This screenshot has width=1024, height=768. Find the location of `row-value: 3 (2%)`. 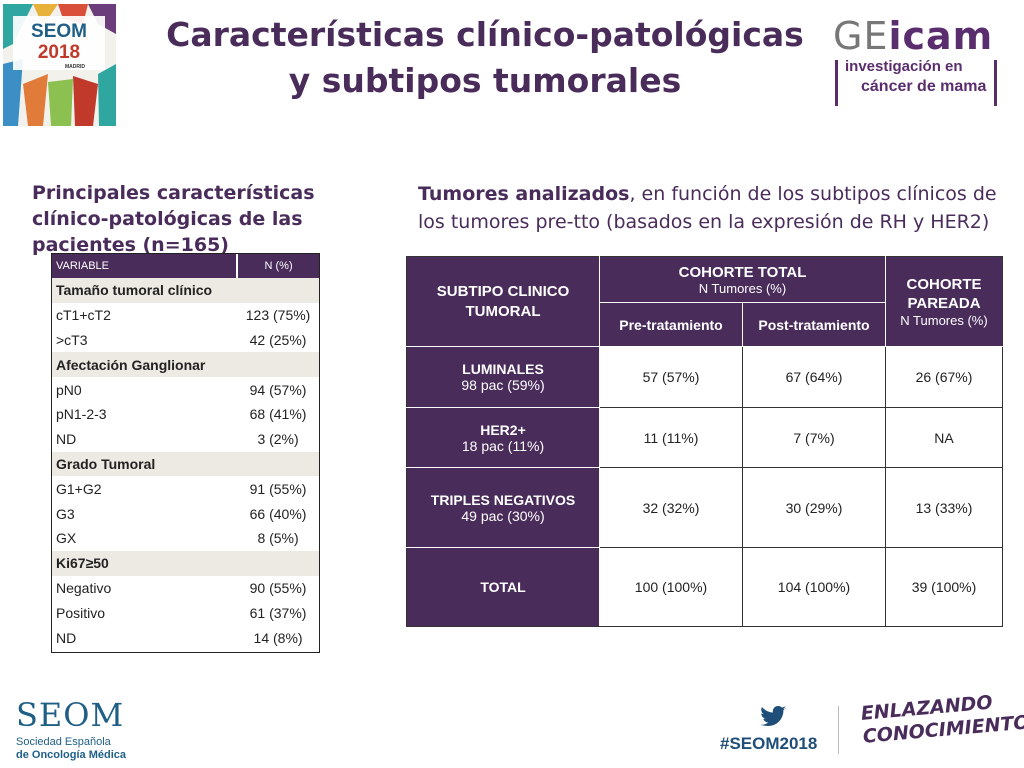

row-value: 3 (2%) is located at coordinates (278, 439).